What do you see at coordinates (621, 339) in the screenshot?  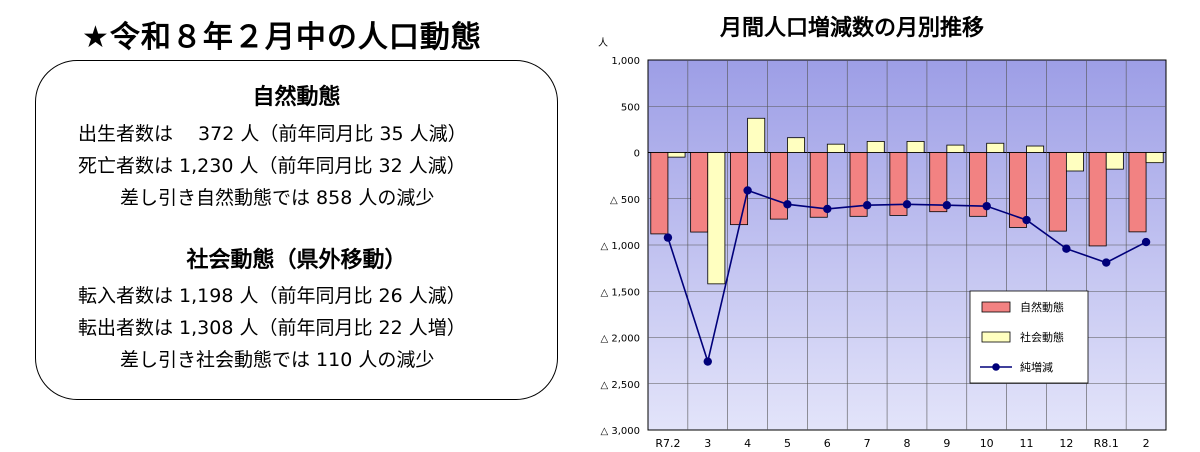 I see `y-tick-label: △ 2,000` at bounding box center [621, 339].